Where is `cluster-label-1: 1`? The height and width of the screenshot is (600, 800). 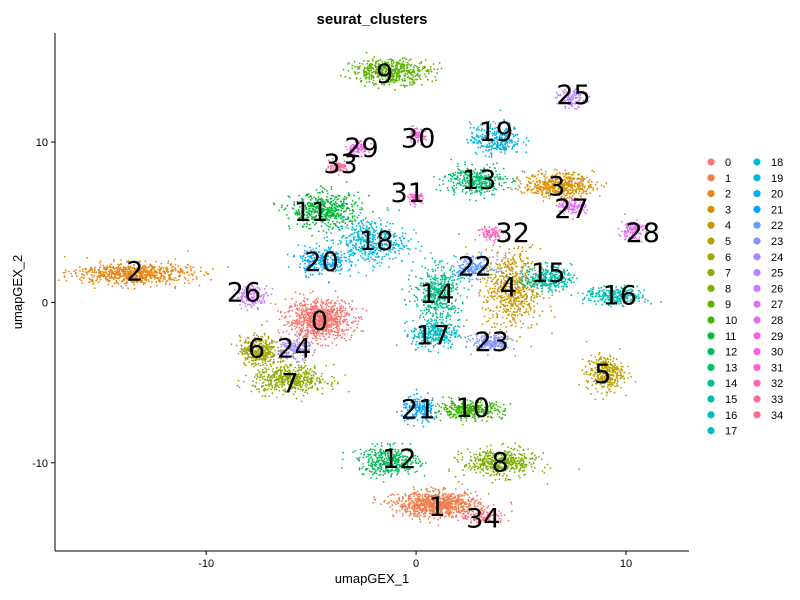 cluster-label-1: 1 is located at coordinates (437, 507).